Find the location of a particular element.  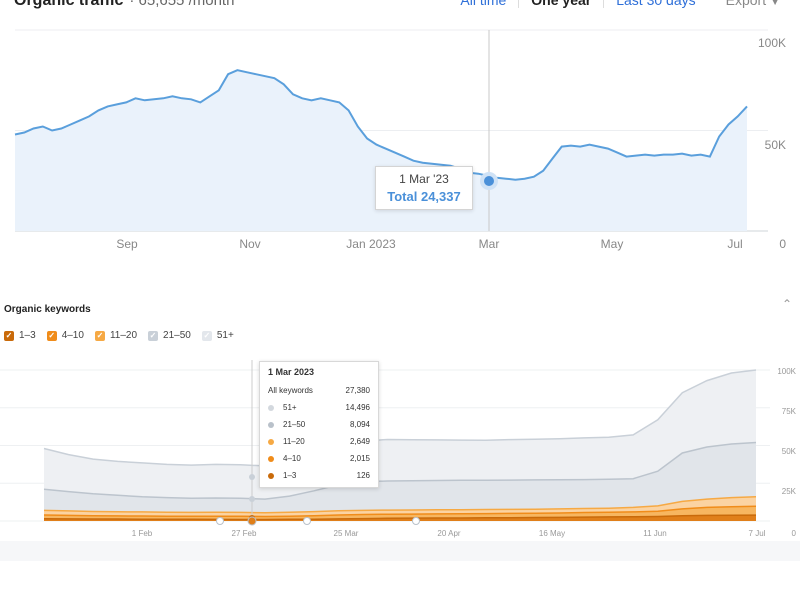

tooltip-row: 51+ 14,496 is located at coordinates (319, 407).